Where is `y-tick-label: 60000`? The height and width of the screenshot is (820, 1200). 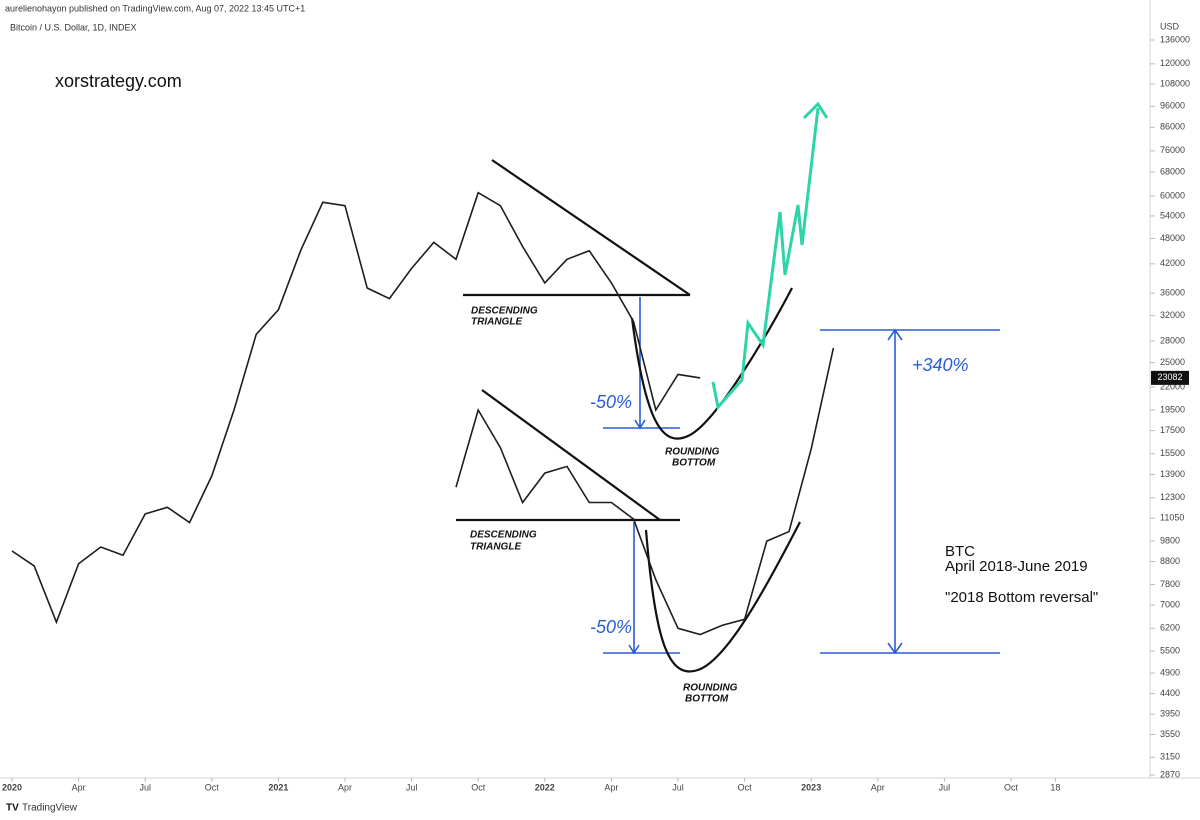 y-tick-label: 60000 is located at coordinates (1172, 195).